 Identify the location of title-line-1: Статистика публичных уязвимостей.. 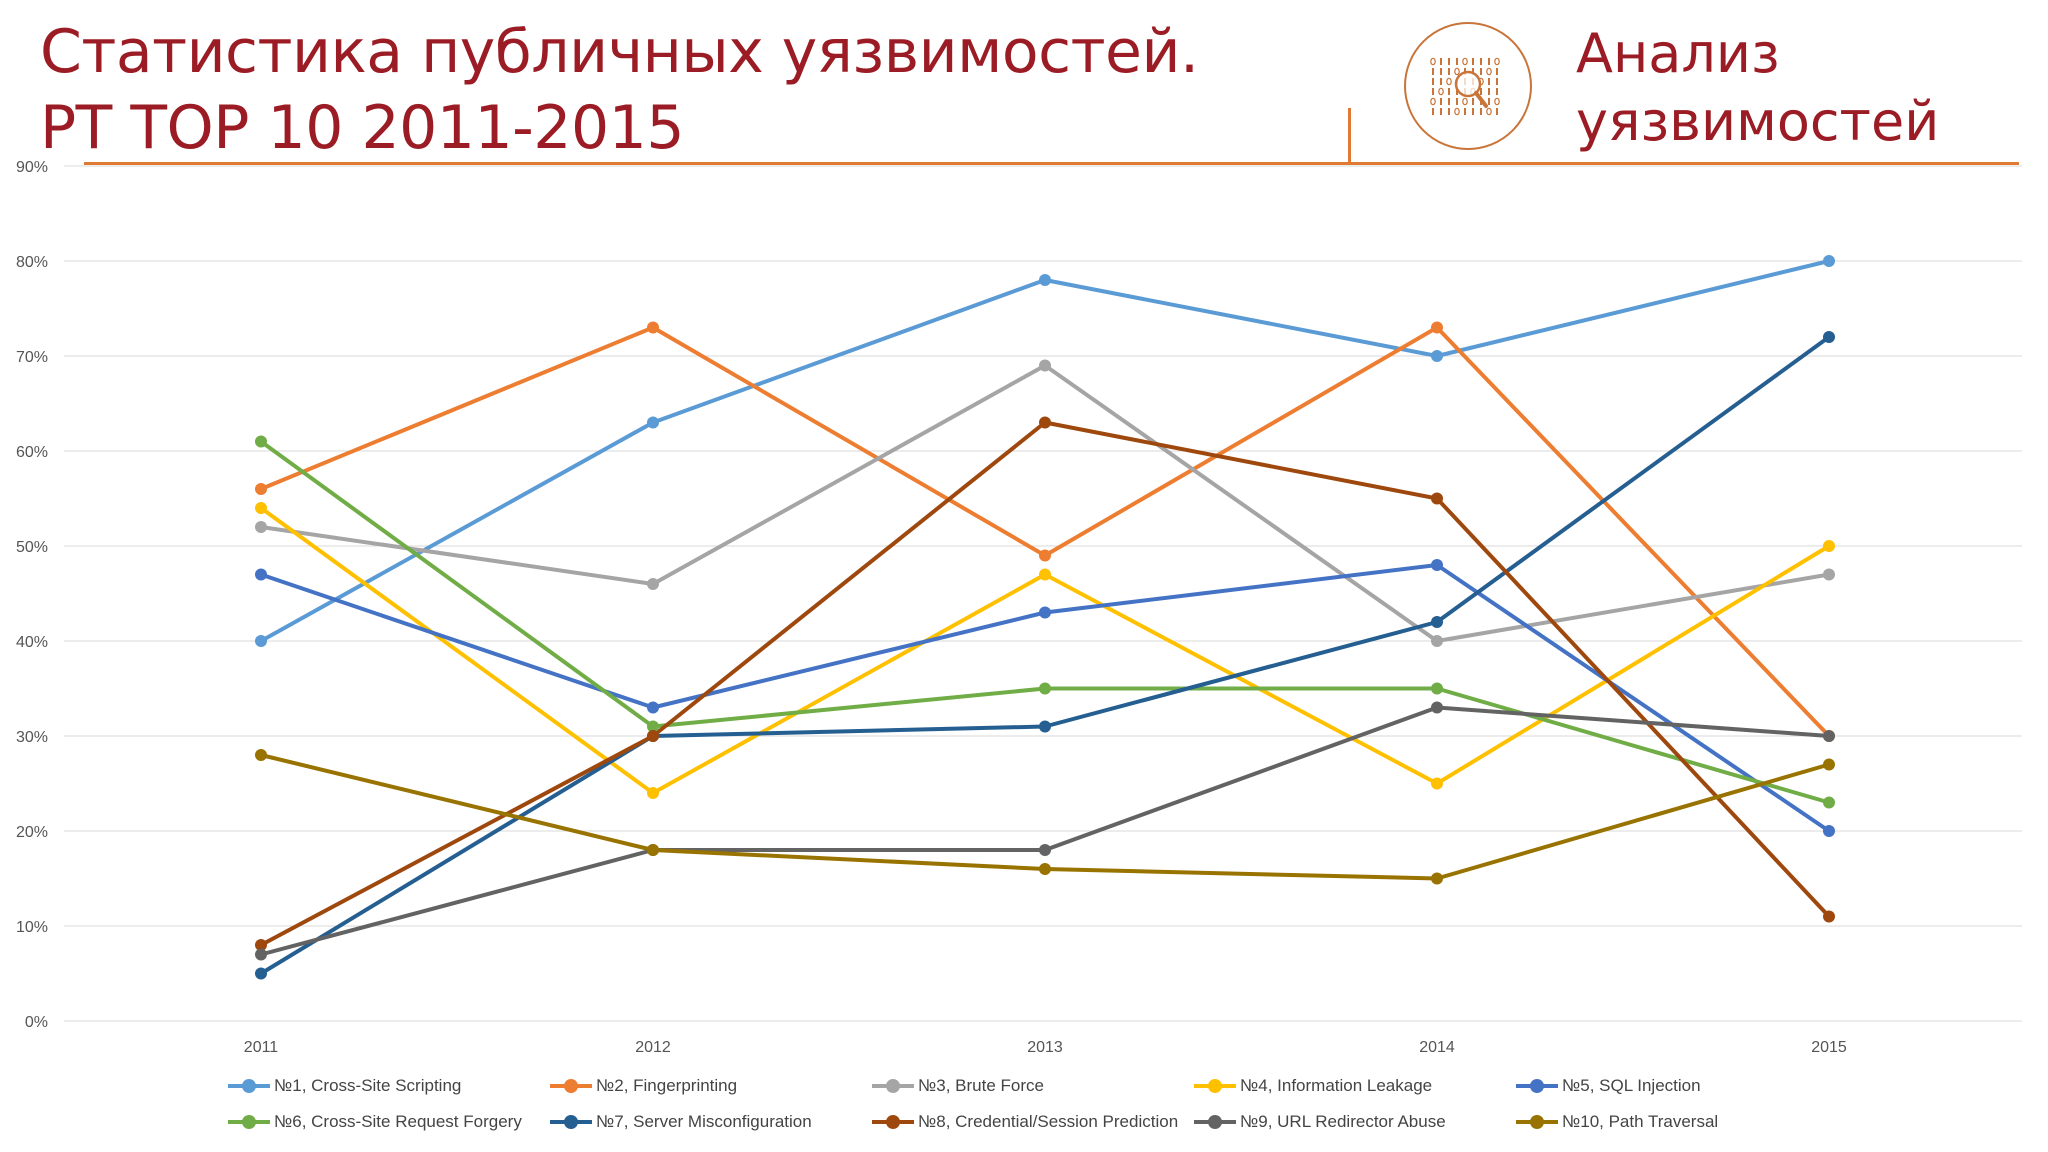
(619, 52).